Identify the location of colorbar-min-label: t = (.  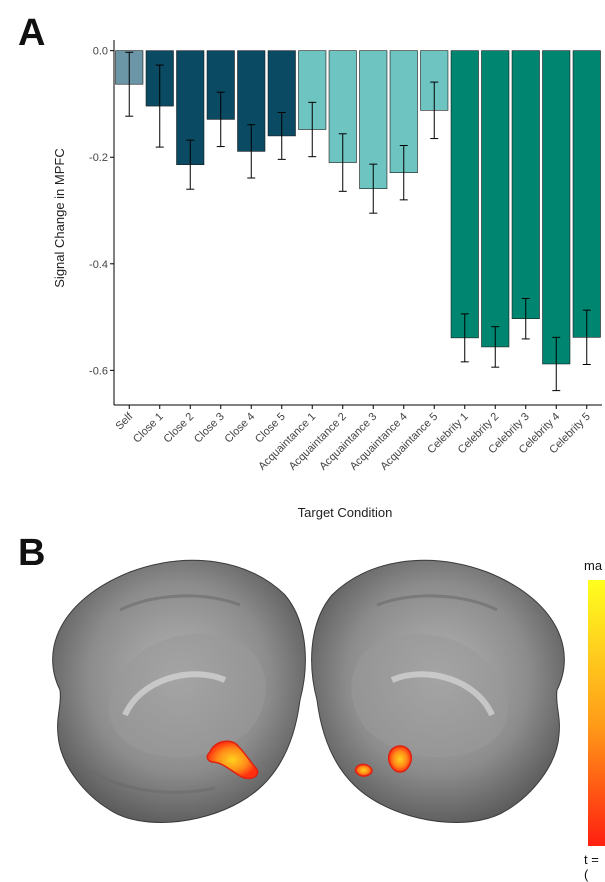
(591, 867).